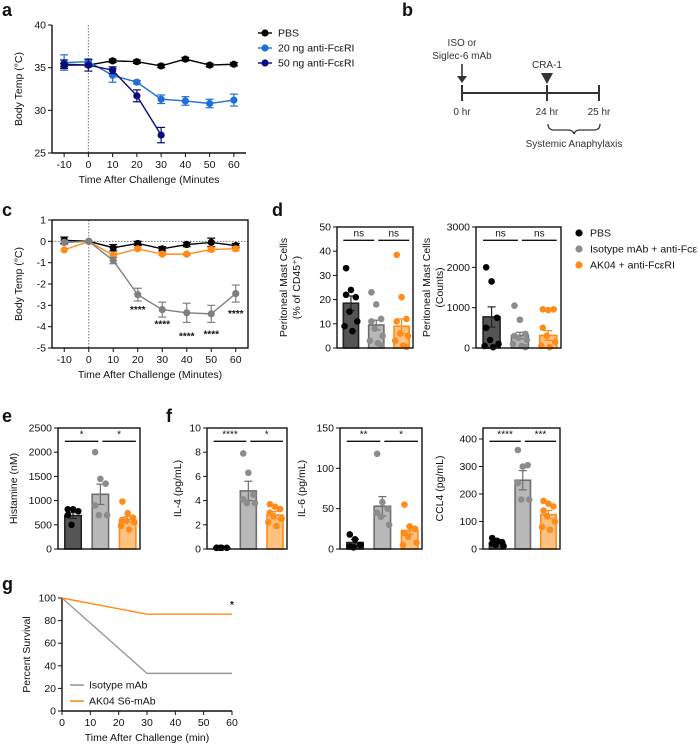 The width and height of the screenshot is (698, 745). What do you see at coordinates (113, 694) in the screenshot?
I see `legend-panel-g: Isotype mAb AK04 S6-mAb` at bounding box center [113, 694].